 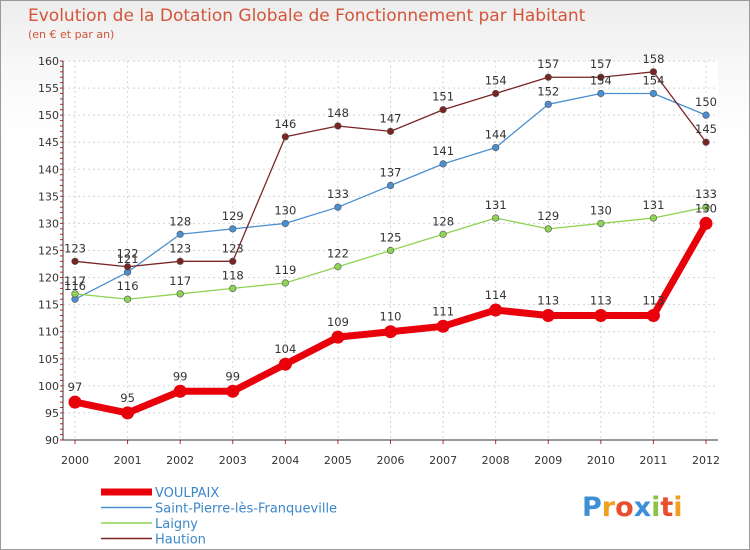 What do you see at coordinates (391, 118) in the screenshot?
I see `data-label-haution: 147` at bounding box center [391, 118].